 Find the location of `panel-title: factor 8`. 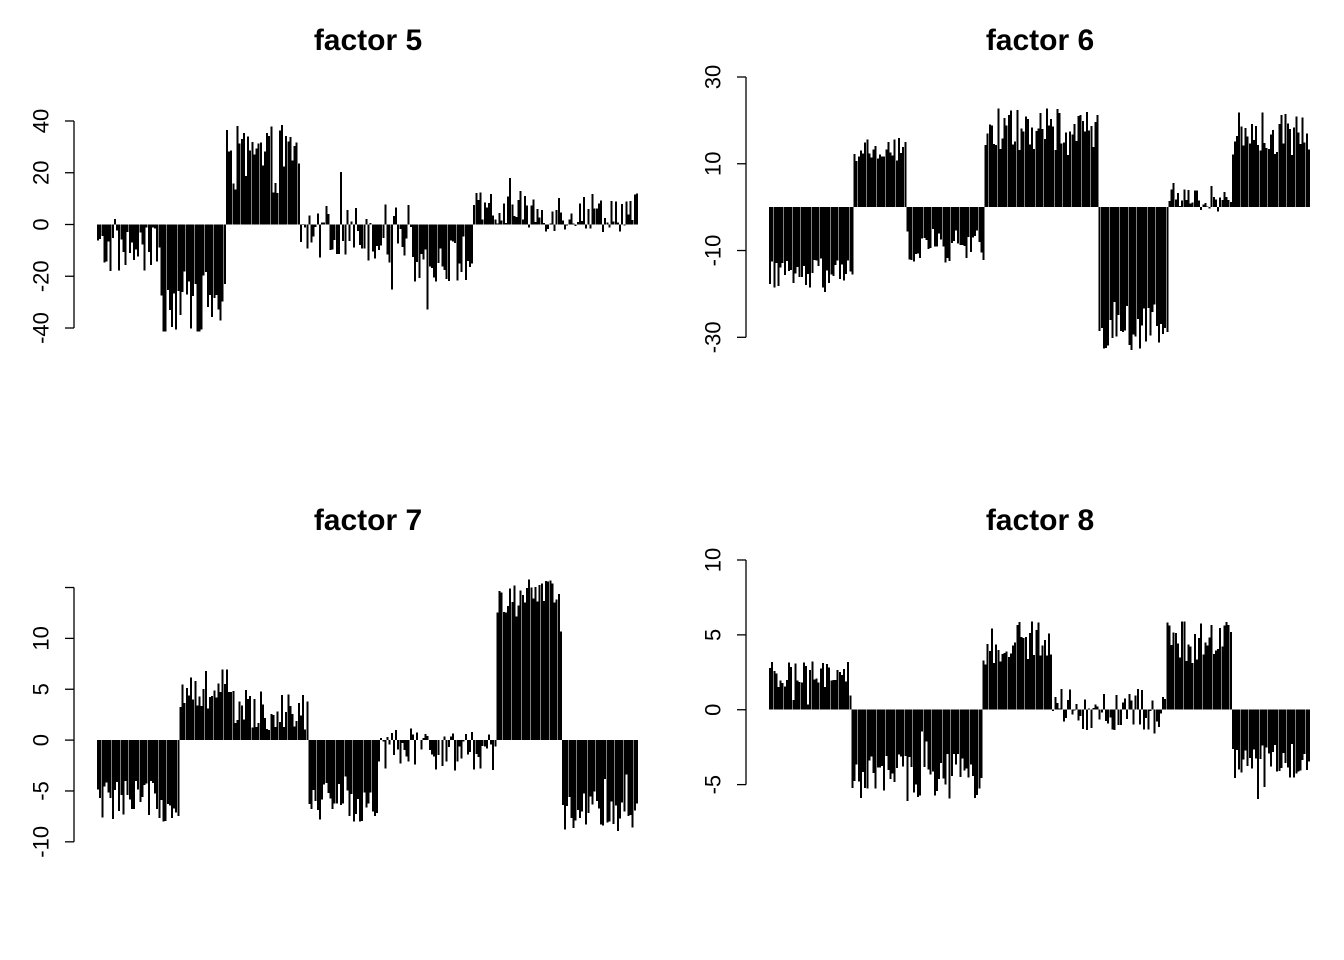

panel-title: factor 8 is located at coordinates (1040, 520).